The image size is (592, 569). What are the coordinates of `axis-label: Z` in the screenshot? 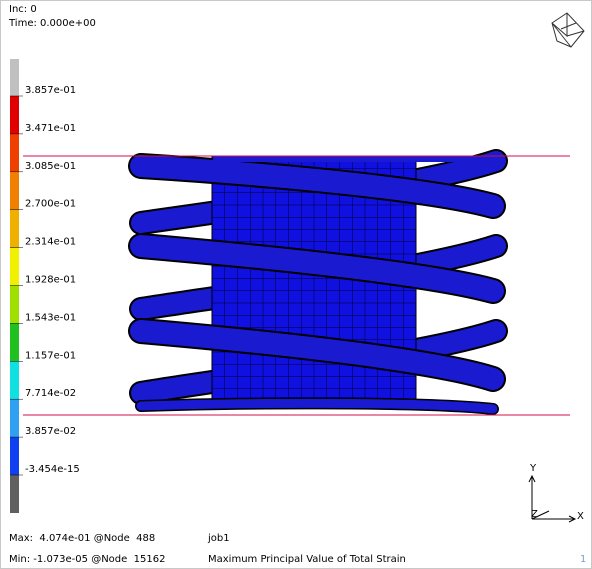 It's located at (534, 514).